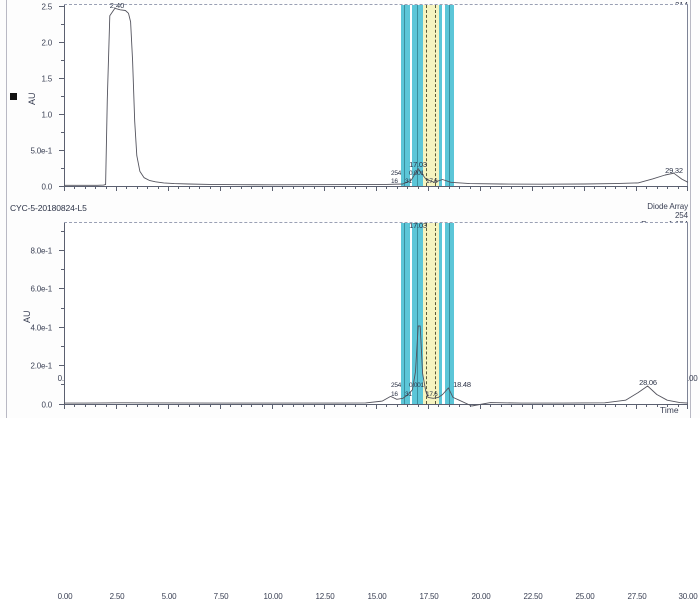 This screenshot has width=700, height=601. I want to click on integration-line-3-top, so click(449, 95).